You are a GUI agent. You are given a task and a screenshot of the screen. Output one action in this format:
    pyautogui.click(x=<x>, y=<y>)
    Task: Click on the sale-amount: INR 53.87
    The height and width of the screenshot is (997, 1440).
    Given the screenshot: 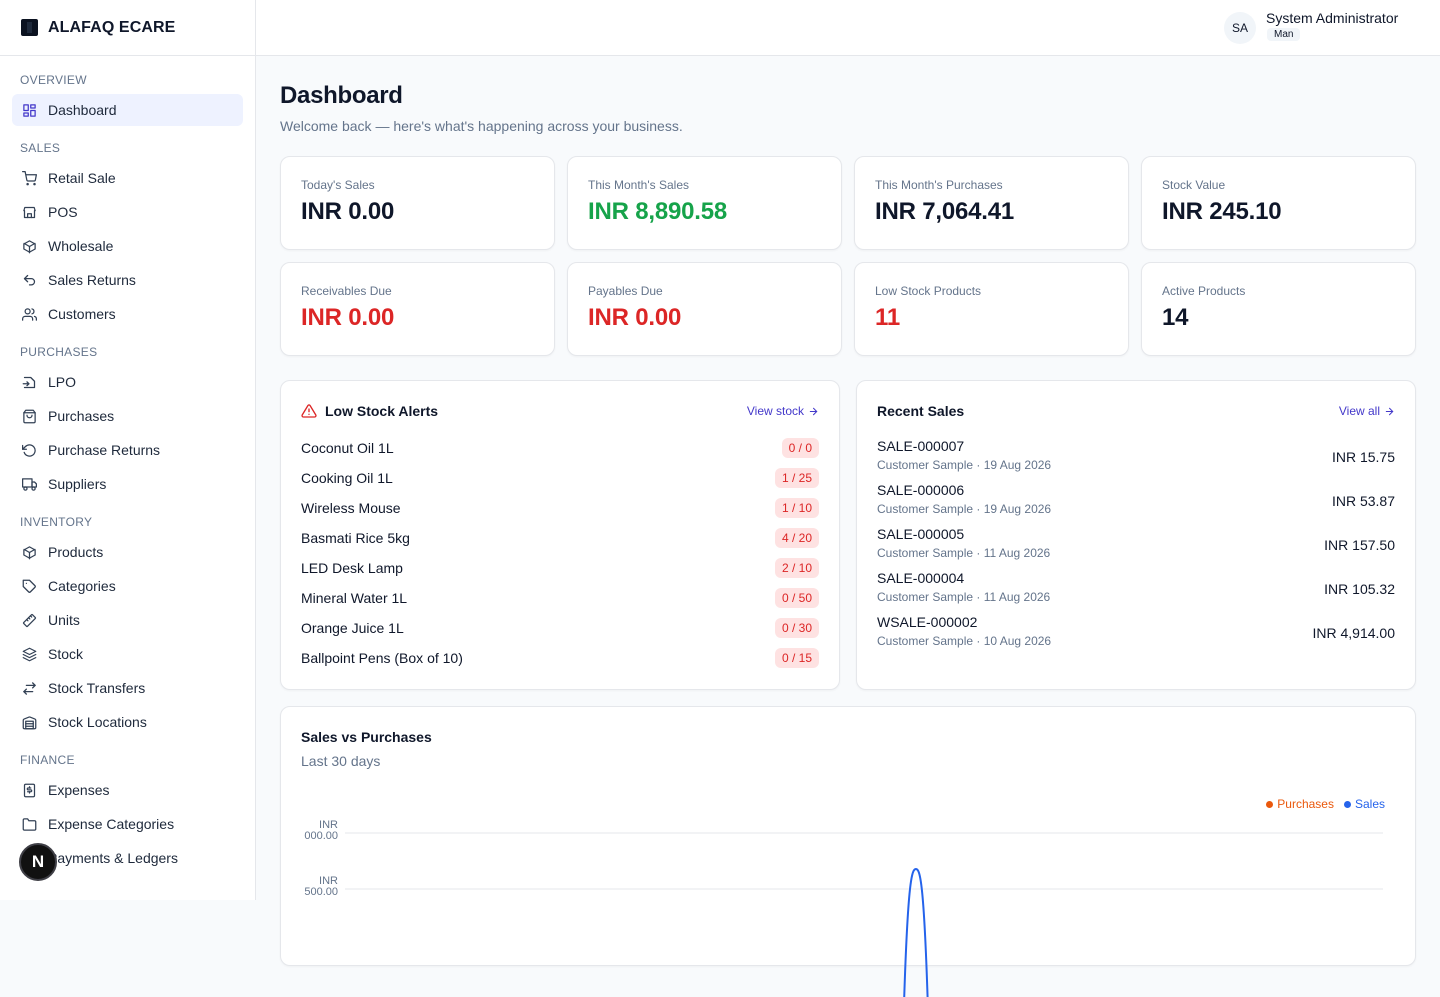 What is the action you would take?
    pyautogui.click(x=1363, y=501)
    